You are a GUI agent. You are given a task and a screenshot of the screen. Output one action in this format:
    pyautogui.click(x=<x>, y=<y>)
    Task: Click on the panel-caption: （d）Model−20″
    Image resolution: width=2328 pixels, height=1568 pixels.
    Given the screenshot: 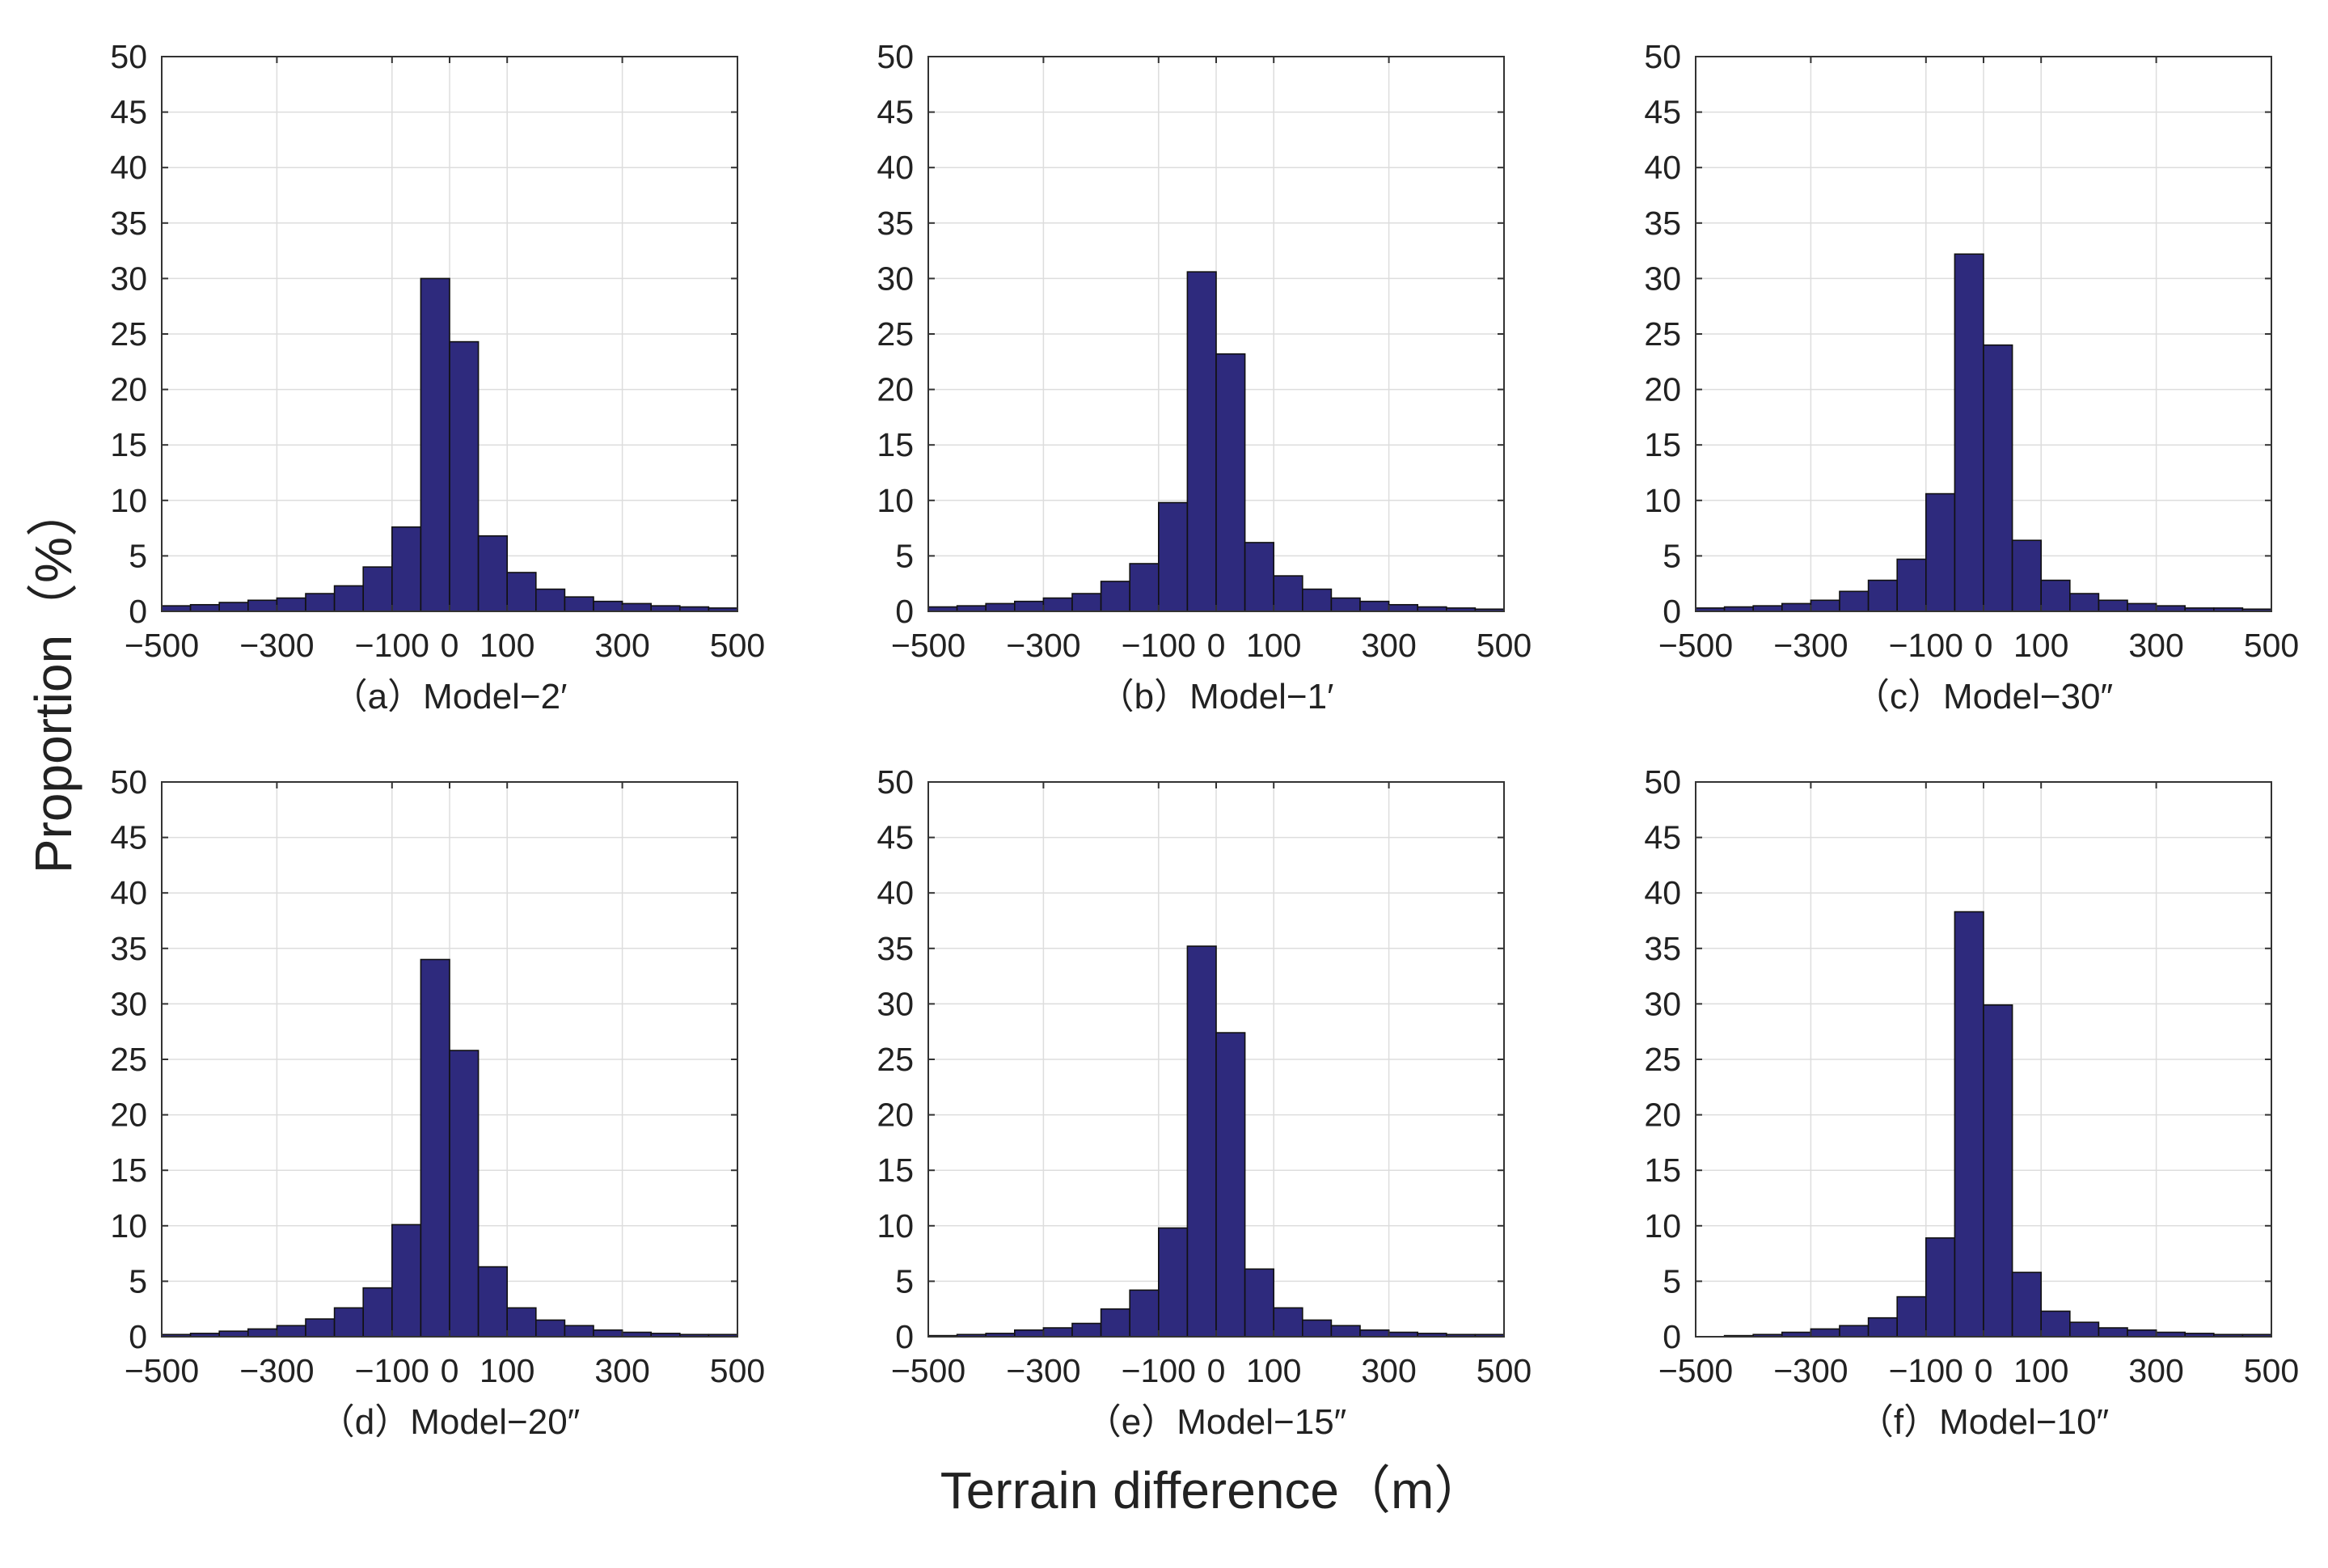 What is the action you would take?
    pyautogui.click(x=450, y=1422)
    